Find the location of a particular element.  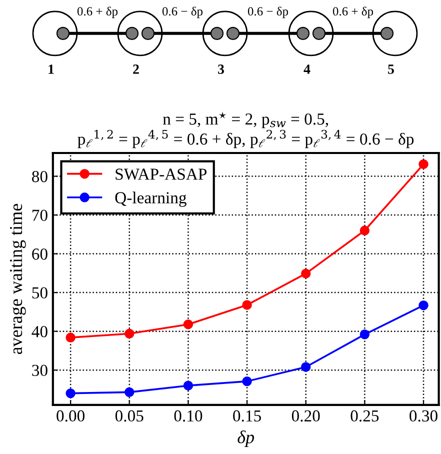

y-tick-label: 30 is located at coordinates (40, 370).